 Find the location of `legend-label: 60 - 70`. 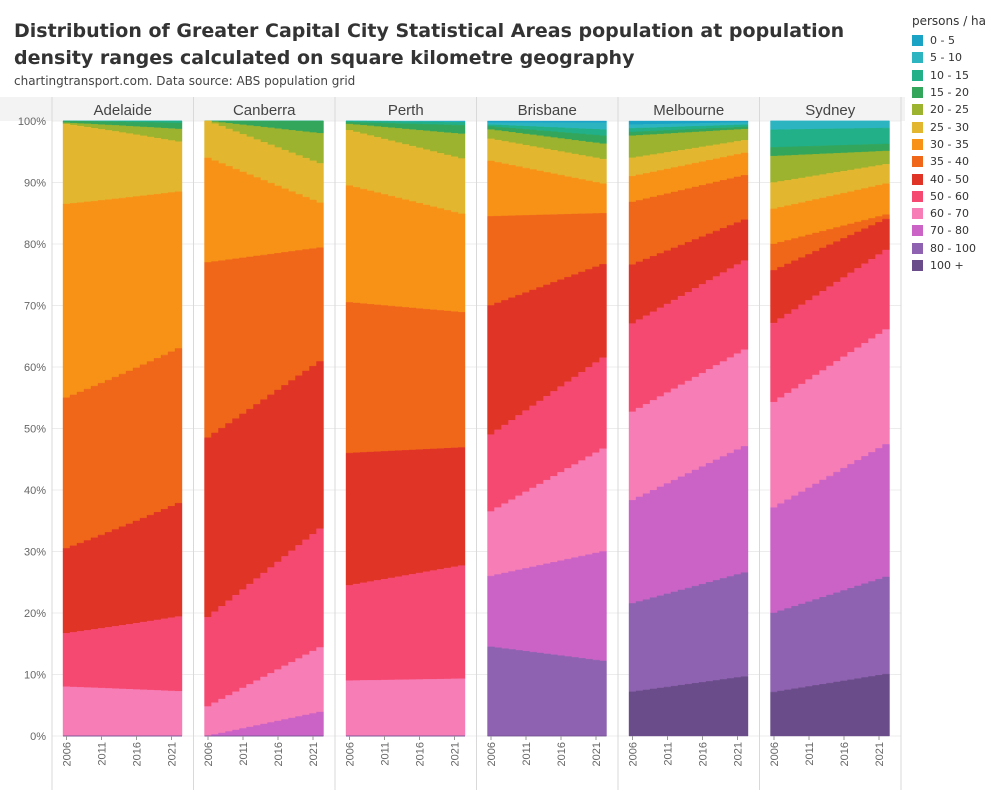

legend-label: 60 - 70 is located at coordinates (949, 214).